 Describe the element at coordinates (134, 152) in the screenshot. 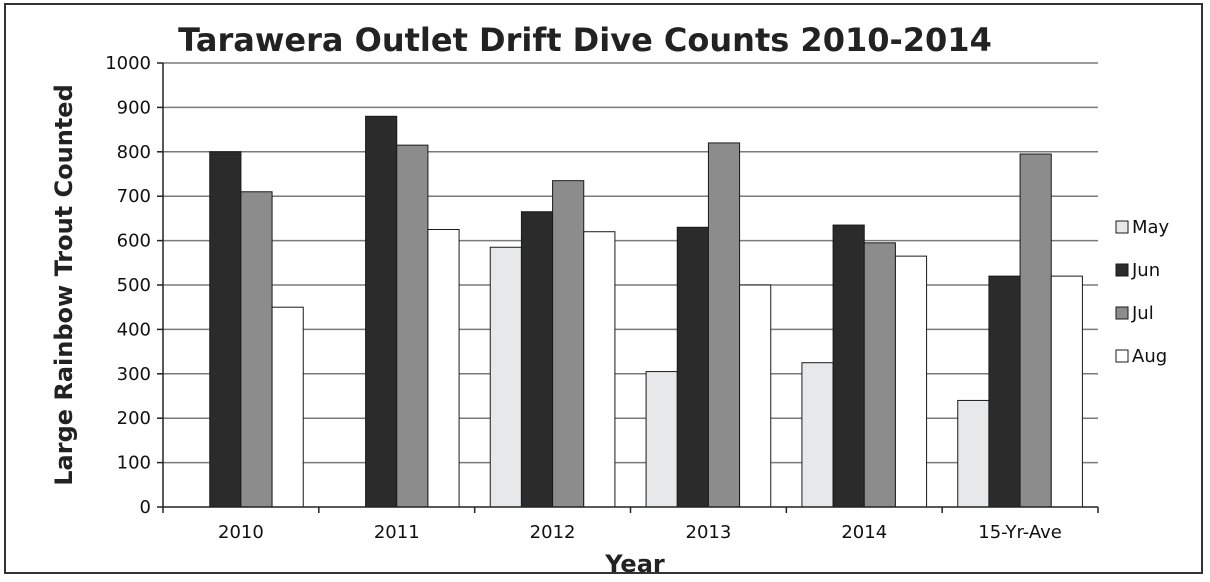

I see `y-tick-label: 800` at that location.